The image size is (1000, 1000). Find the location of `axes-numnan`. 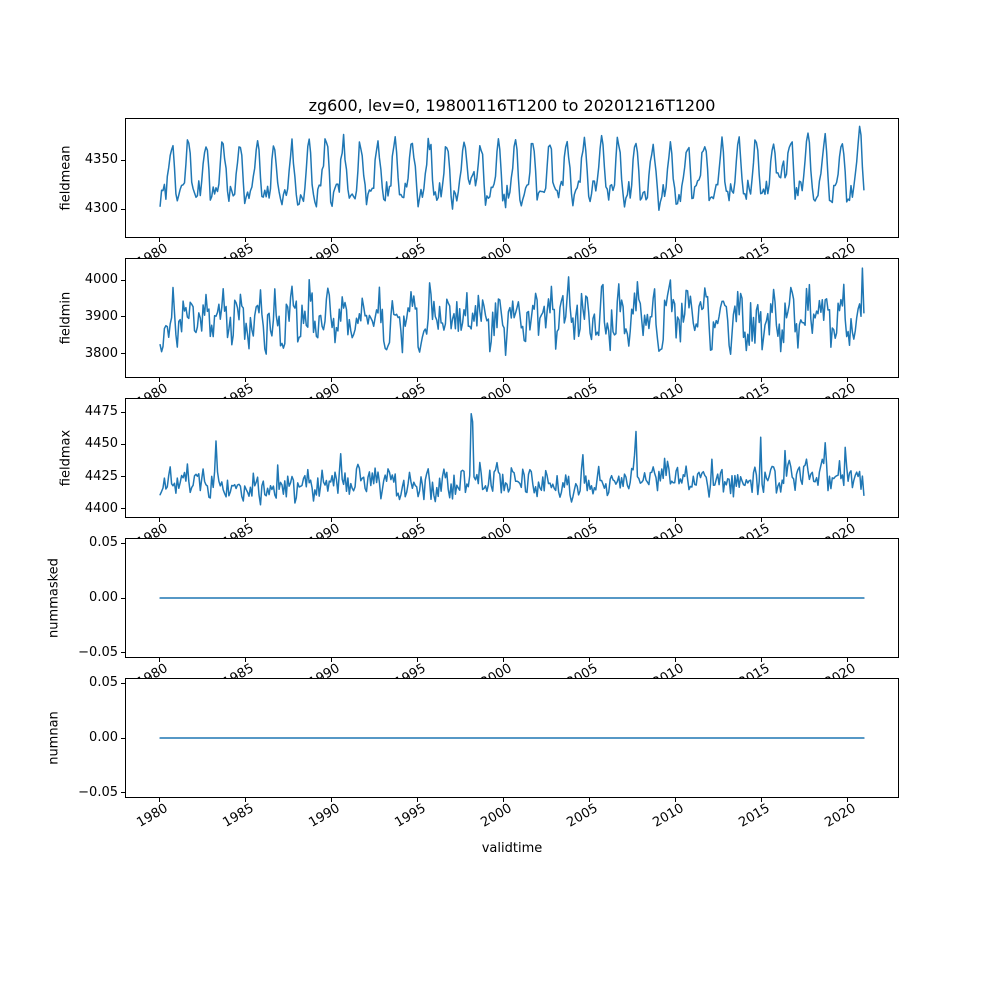

axes-numnan is located at coordinates (512, 738).